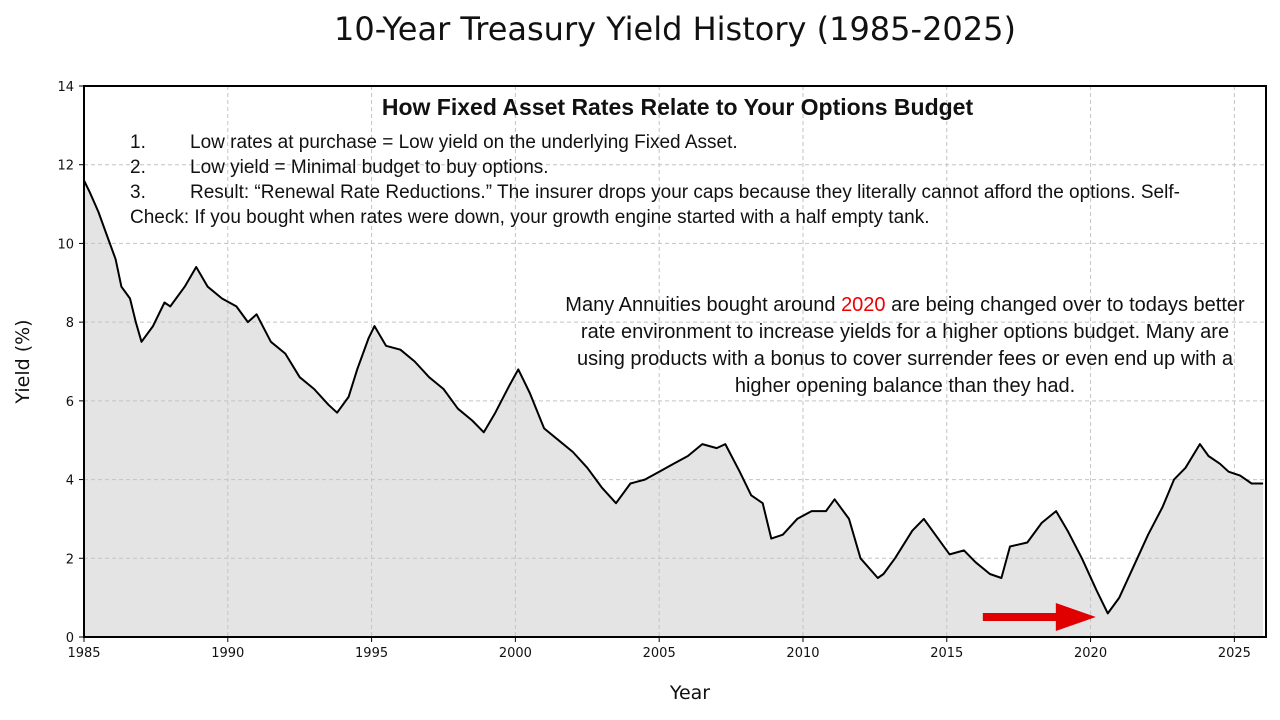  I want to click on x-tick-label: 2000, so click(515, 653).